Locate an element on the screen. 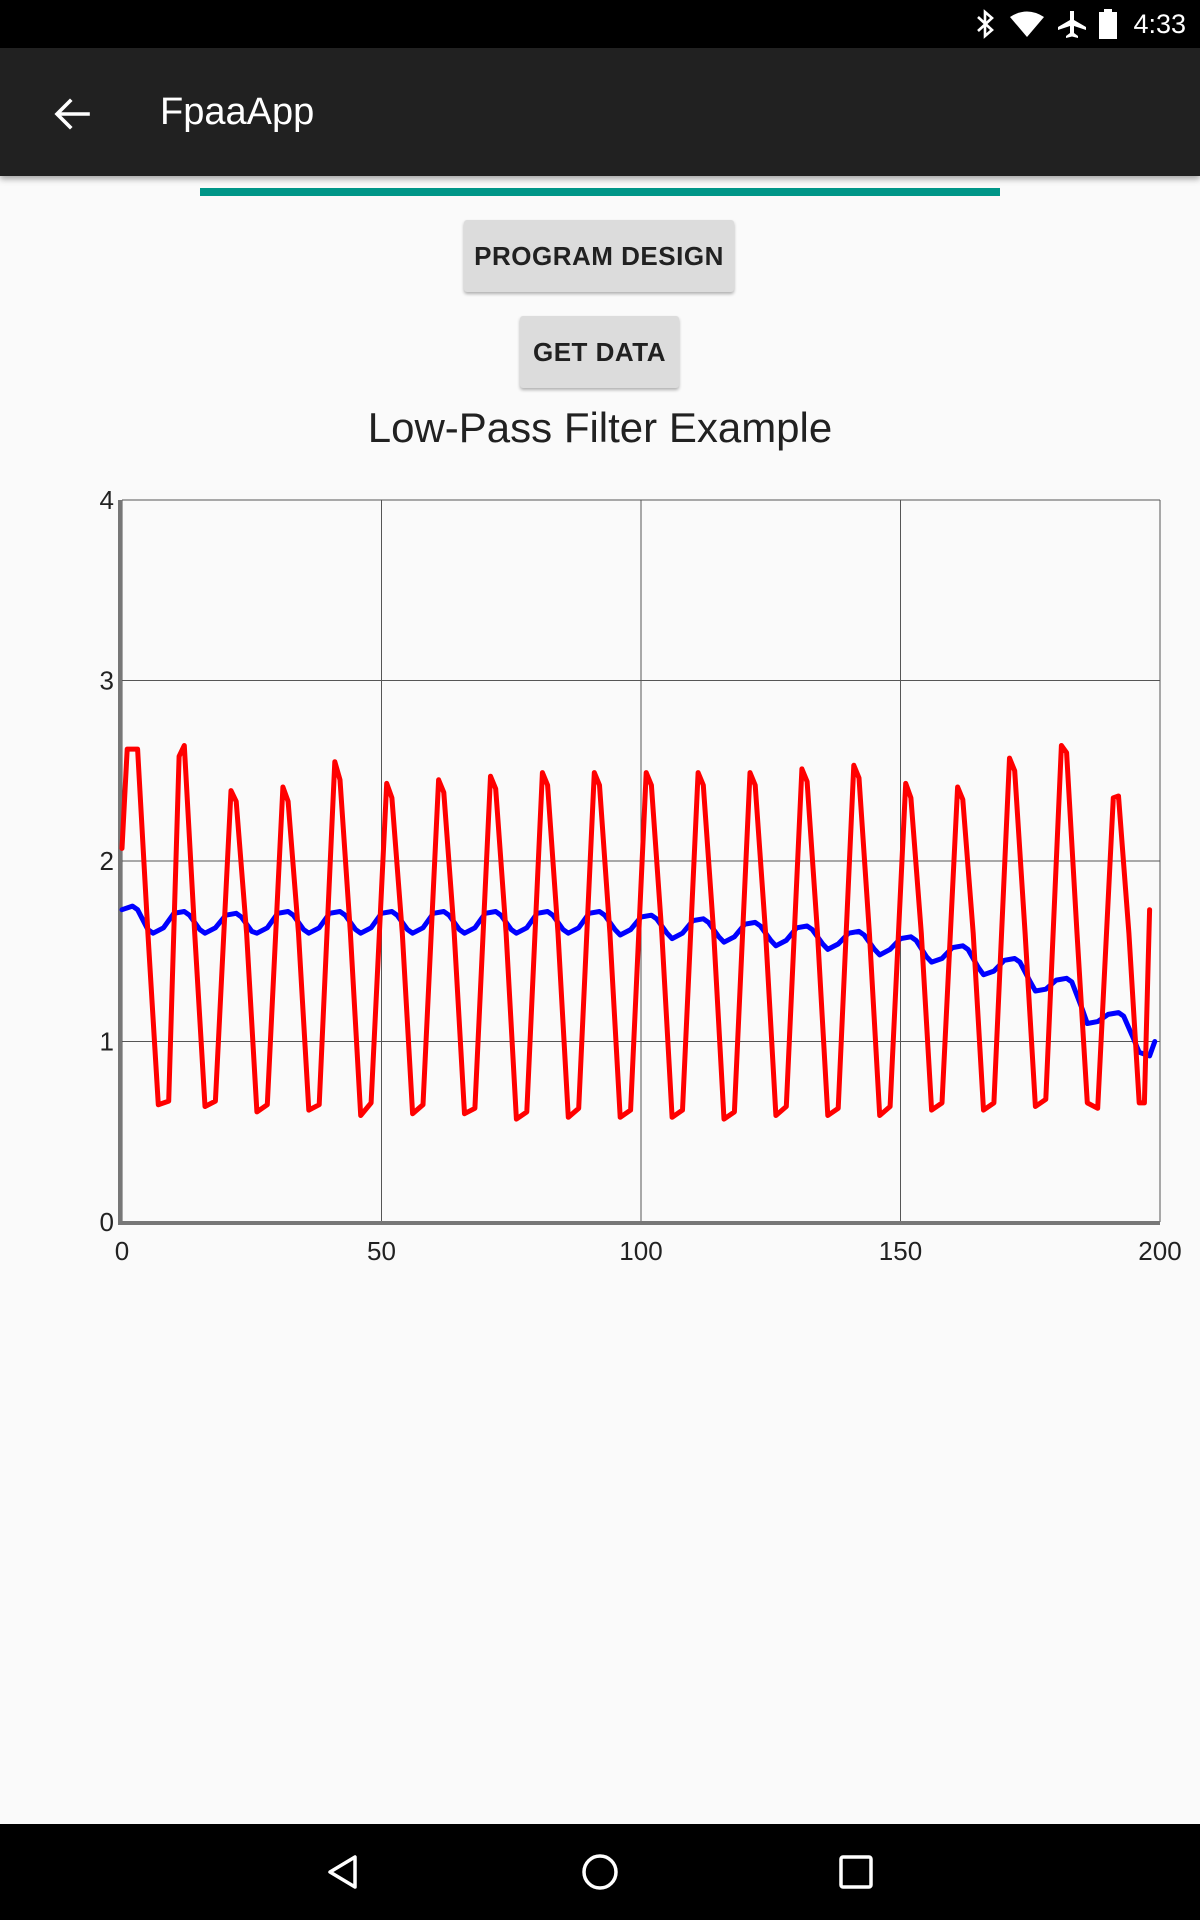 This screenshot has width=1200, height=1920. y-tick-label: 3 is located at coordinates (107, 681).